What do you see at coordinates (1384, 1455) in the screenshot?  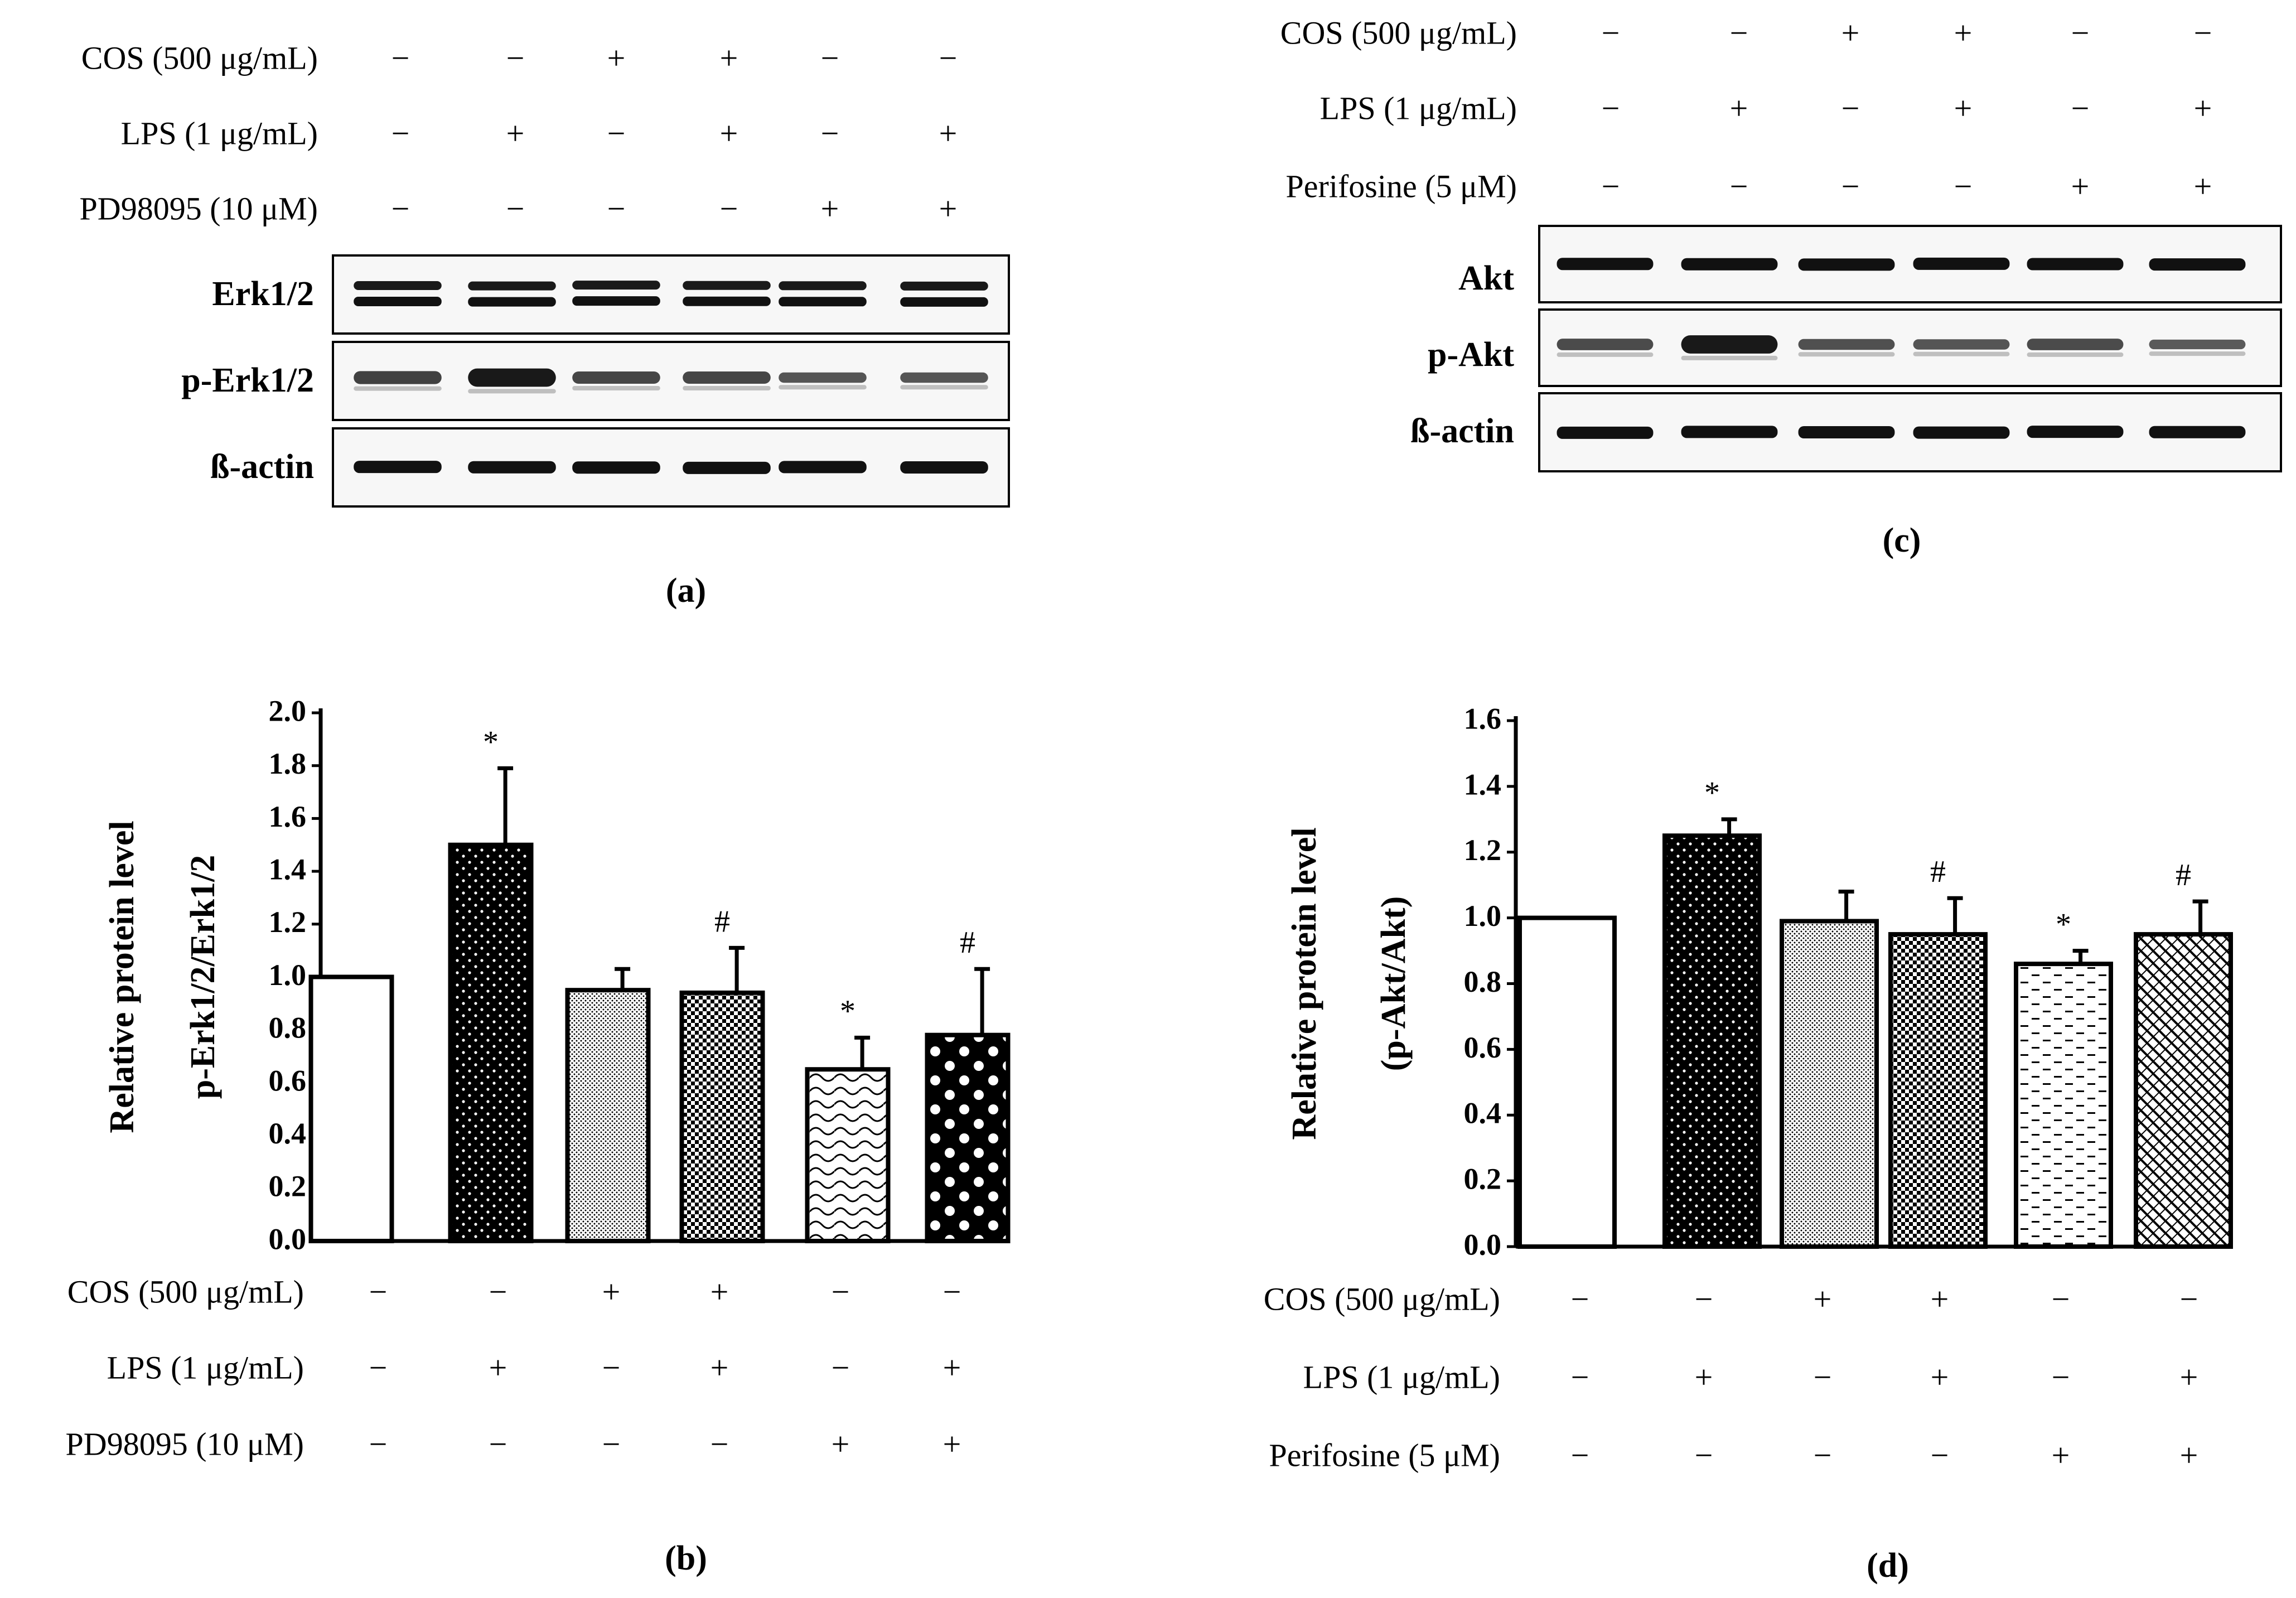 I see `d-treat-label-2: Perifosine (5 μM)` at bounding box center [1384, 1455].